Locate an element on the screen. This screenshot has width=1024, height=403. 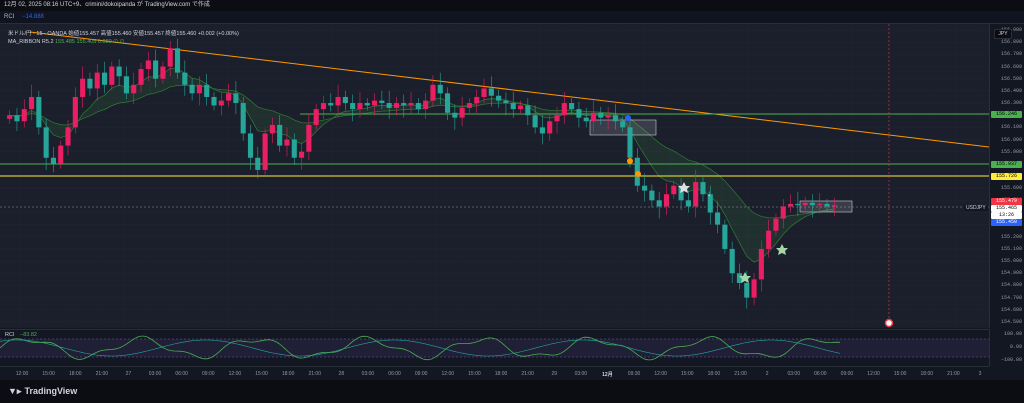
price-tick: 156.400 is located at coordinates (1011, 90).